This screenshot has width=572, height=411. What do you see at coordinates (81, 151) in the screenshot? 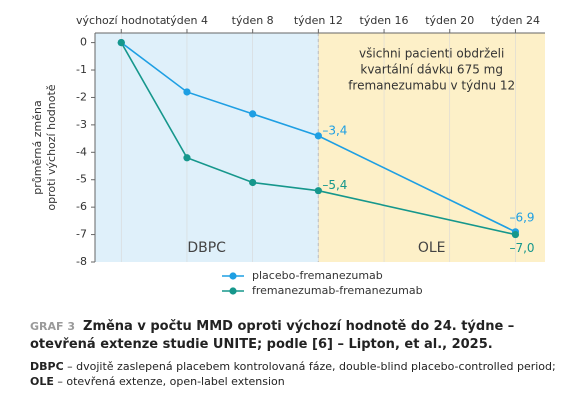
I see `y-tick-label: -4` at bounding box center [81, 151].